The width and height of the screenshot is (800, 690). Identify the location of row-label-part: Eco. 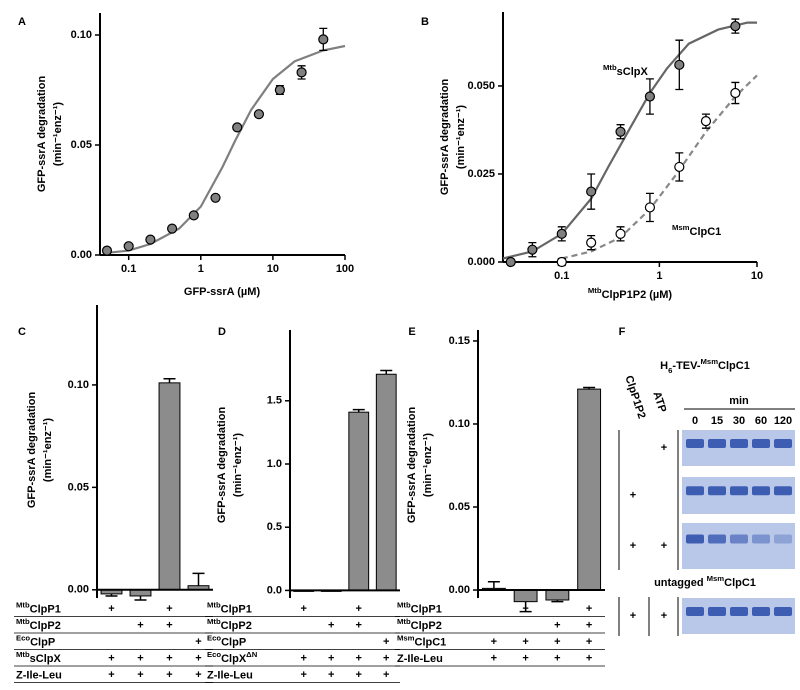
(214, 637).